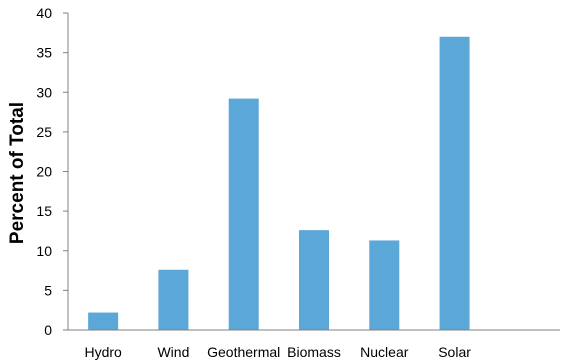 The height and width of the screenshot is (364, 564). Describe the element at coordinates (48, 330) in the screenshot. I see `y-tick-label: 0` at that location.